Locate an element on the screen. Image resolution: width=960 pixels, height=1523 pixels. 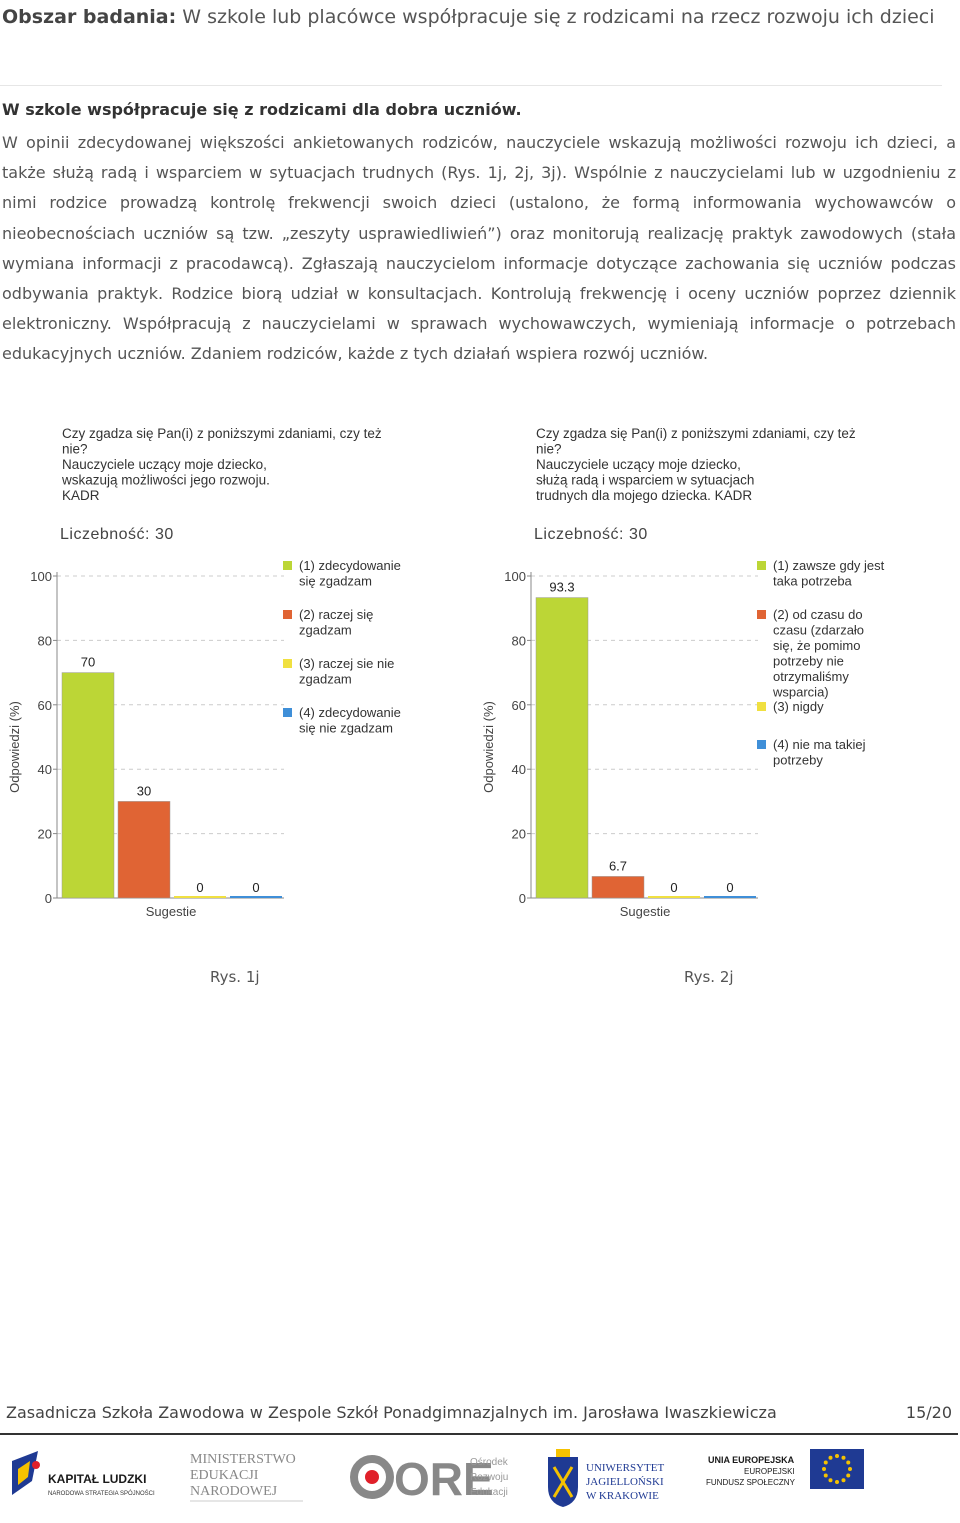
chart-title-line: KADR is located at coordinates (81, 495).